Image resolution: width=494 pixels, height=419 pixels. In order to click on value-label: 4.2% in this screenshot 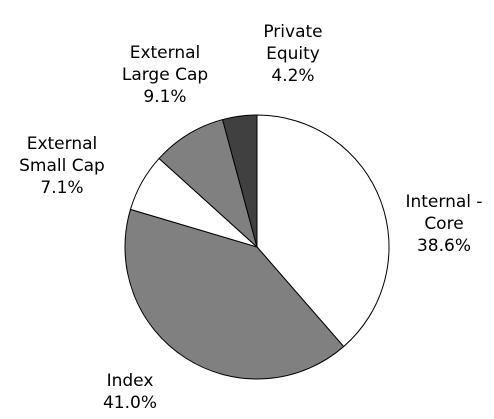, I will do `click(293, 76)`.